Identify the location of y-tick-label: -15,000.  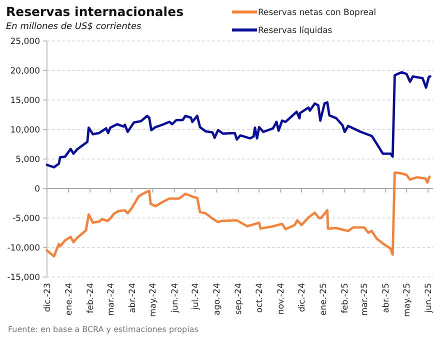
(23, 277).